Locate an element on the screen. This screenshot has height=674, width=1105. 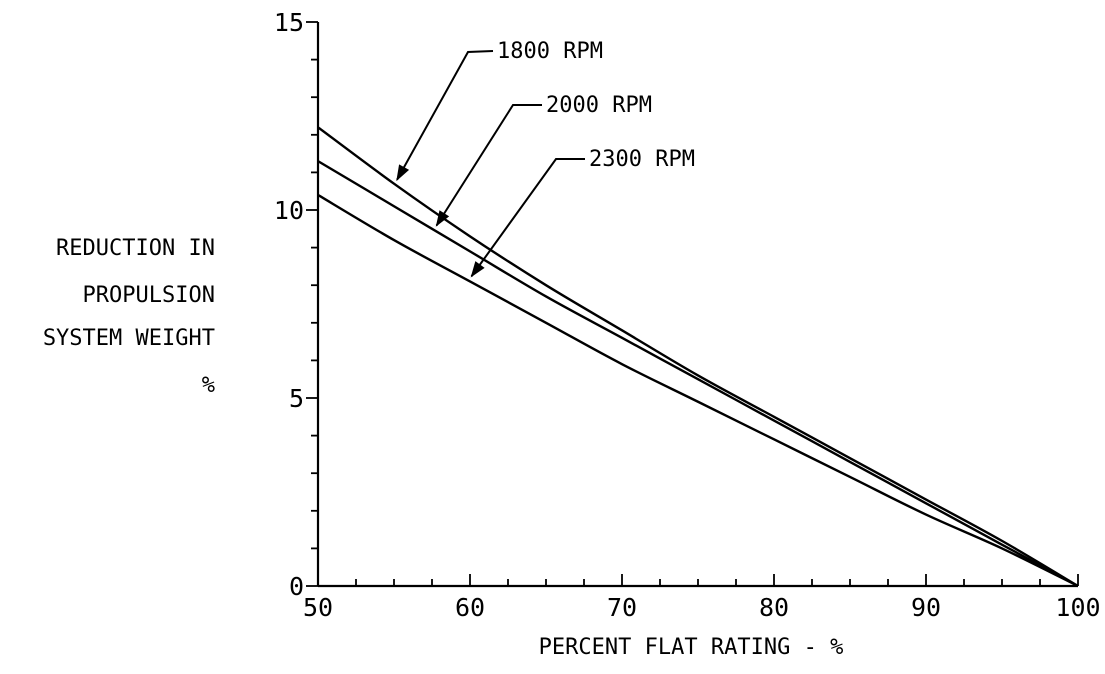
x-tick-label: 70 is located at coordinates (622, 607).